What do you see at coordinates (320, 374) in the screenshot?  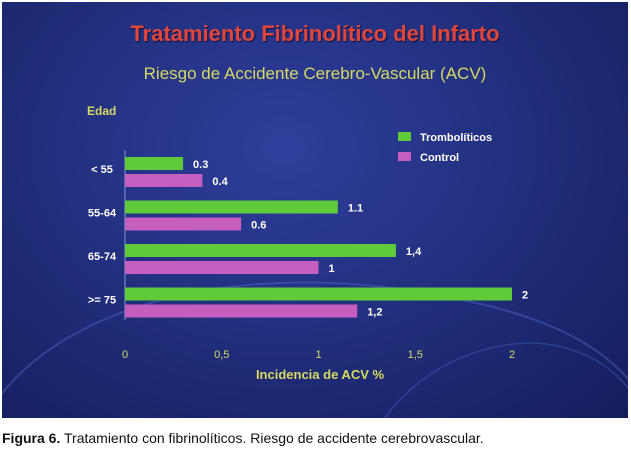 I see `x-axis-title: Incidencia de ACV %` at bounding box center [320, 374].